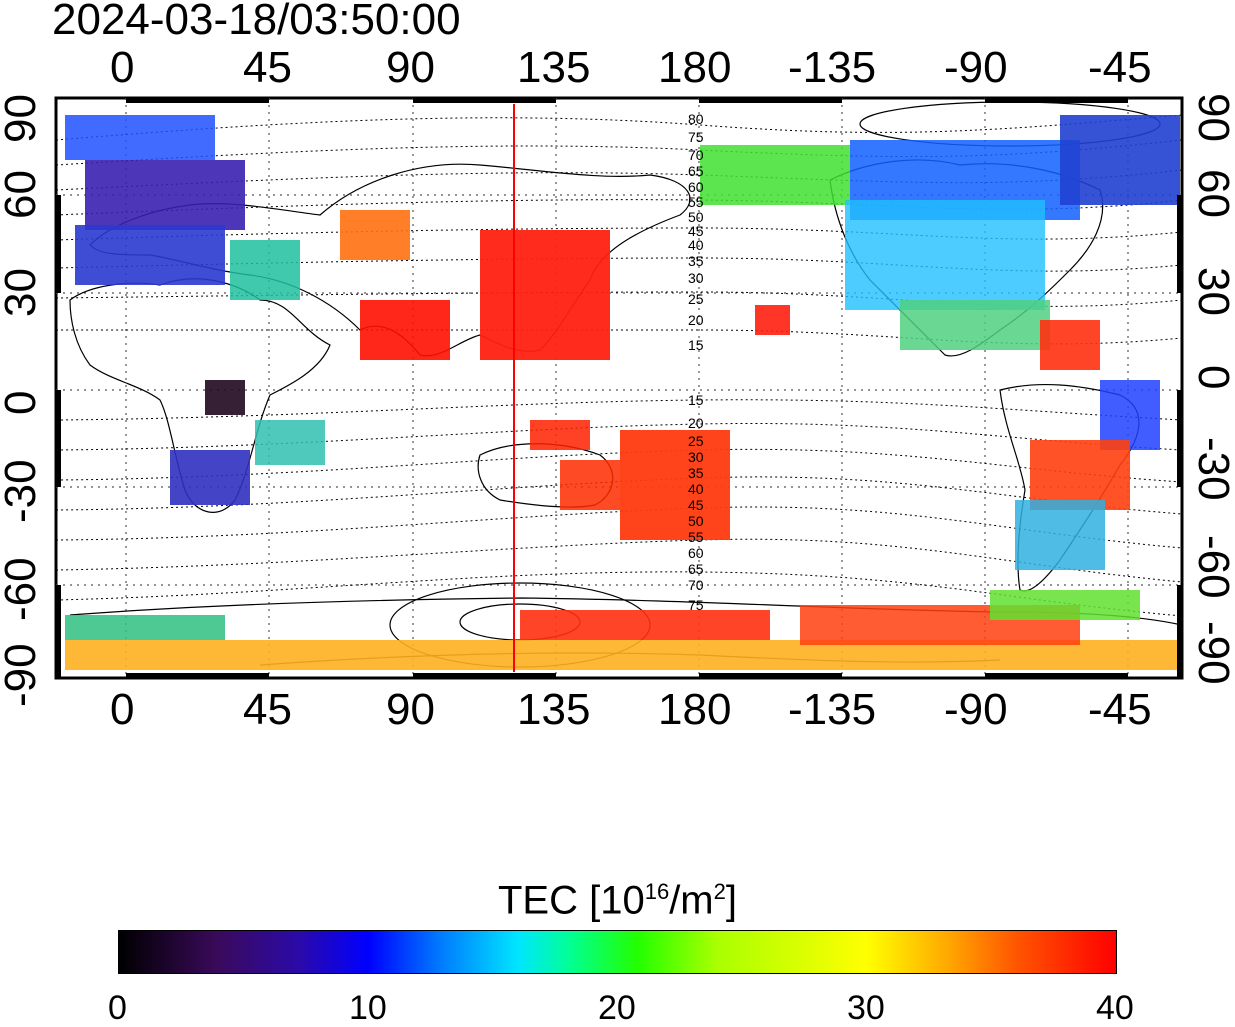 This screenshot has width=1235, height=1027. What do you see at coordinates (976, 67) in the screenshot?
I see `top-lon-label: -90` at bounding box center [976, 67].